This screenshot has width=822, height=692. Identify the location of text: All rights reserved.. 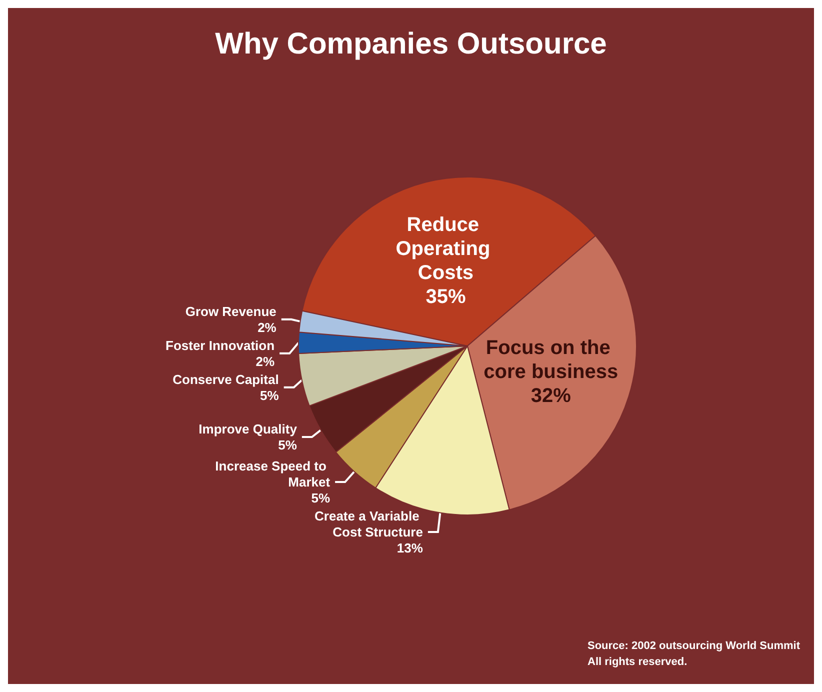
(638, 662).